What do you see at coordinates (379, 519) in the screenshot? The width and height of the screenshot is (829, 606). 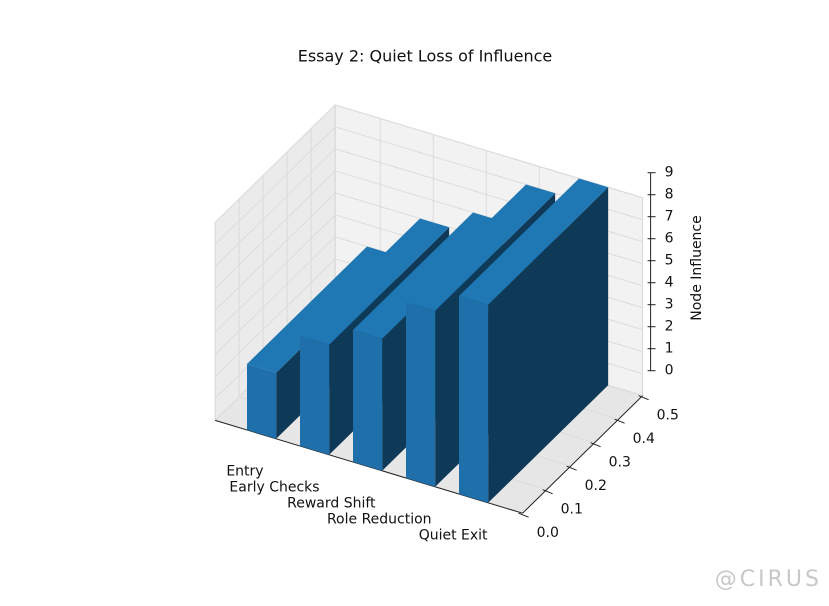 I see `x-tick-label: Role Reduction` at bounding box center [379, 519].